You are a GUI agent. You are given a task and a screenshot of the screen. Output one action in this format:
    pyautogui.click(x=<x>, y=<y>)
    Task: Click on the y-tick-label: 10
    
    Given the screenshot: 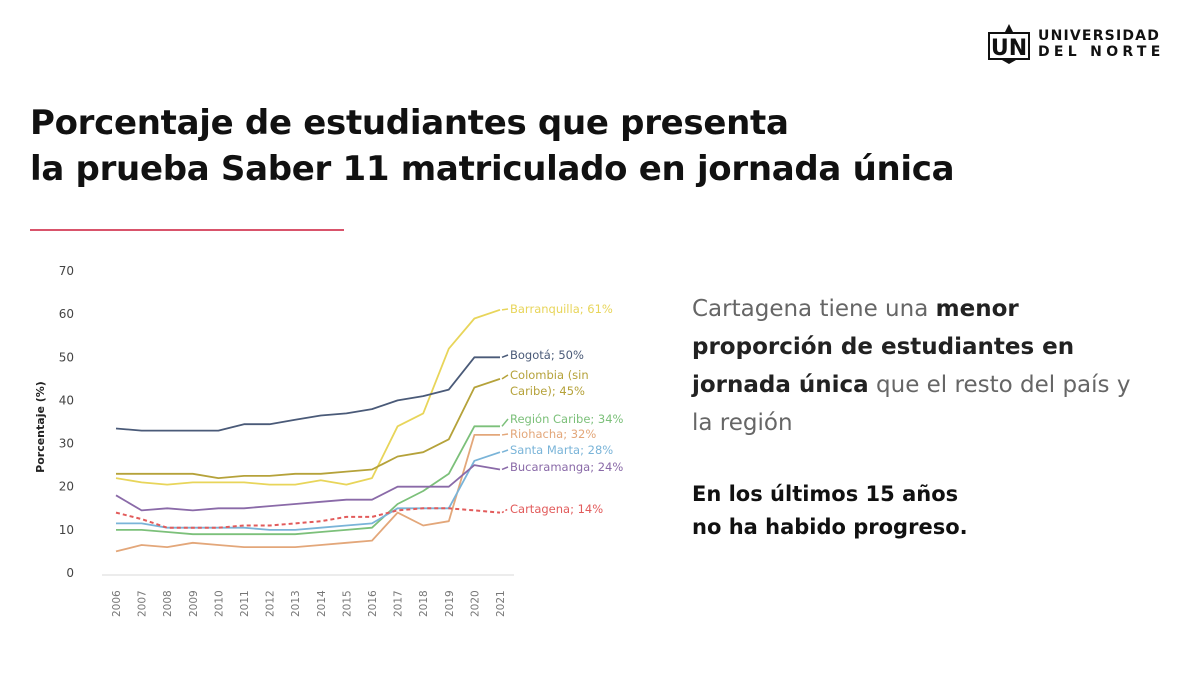 What is the action you would take?
    pyautogui.click(x=66, y=530)
    